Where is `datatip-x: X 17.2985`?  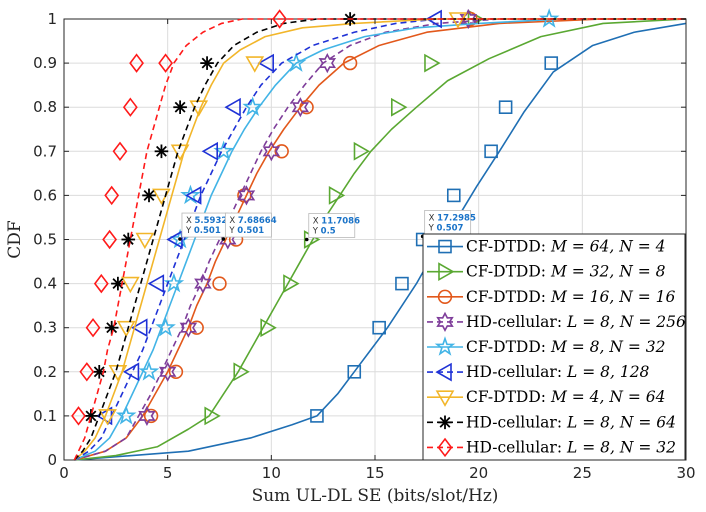
datatip-x: X 17.2985 is located at coordinates (452, 218).